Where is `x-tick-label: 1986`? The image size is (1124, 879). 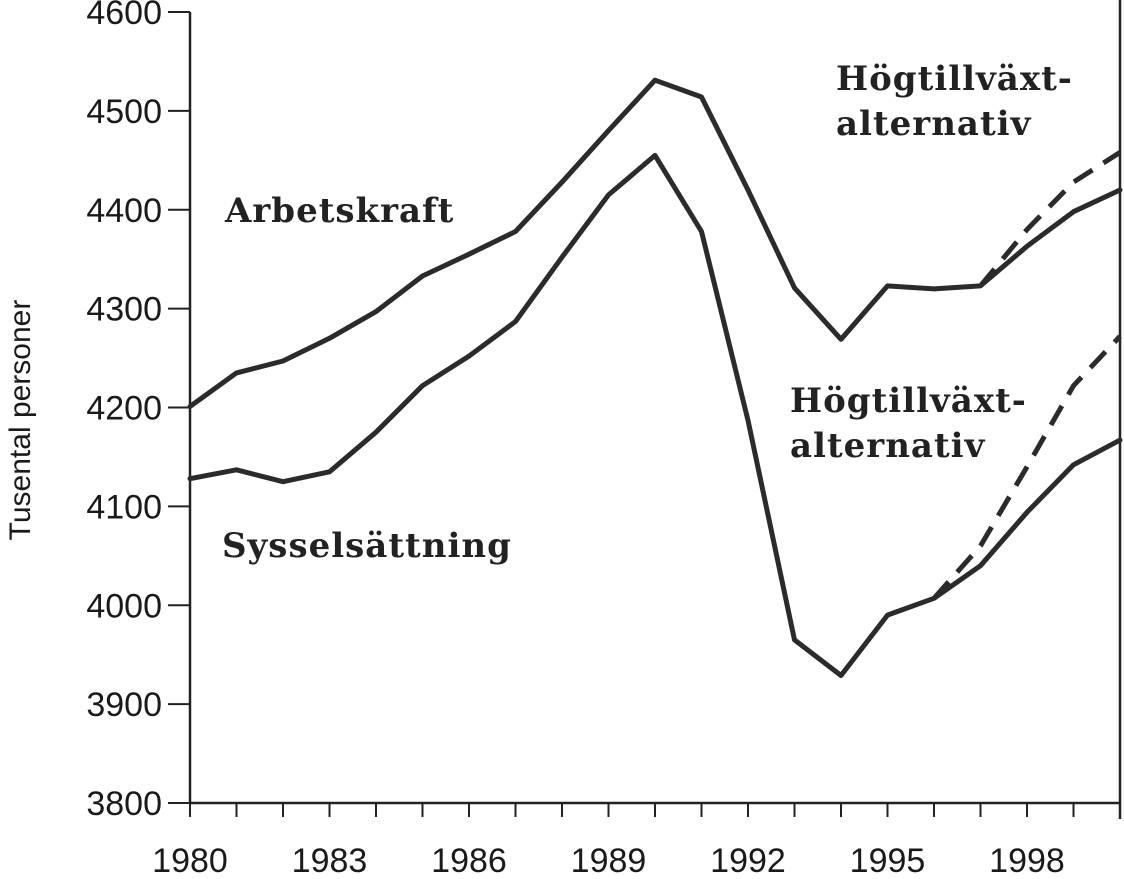
x-tick-label: 1986 is located at coordinates (469, 860).